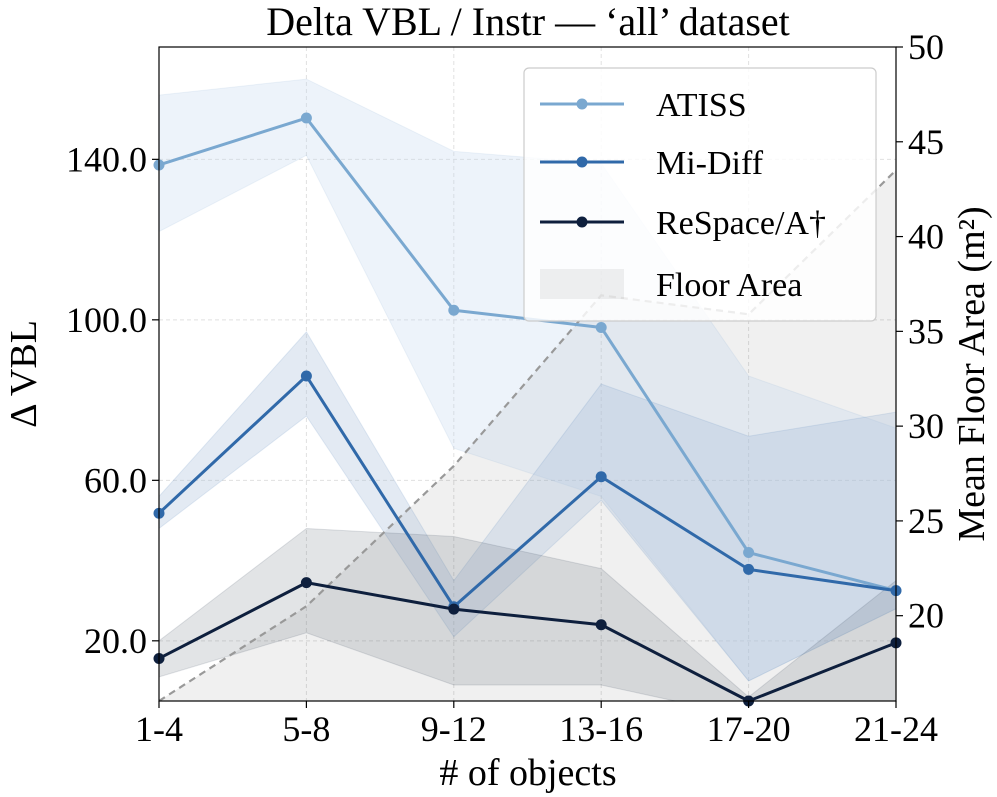 Image resolution: width=997 pixels, height=797 pixels. Describe the element at coordinates (106, 320) in the screenshot. I see `y-tick-label: 100.0` at that location.